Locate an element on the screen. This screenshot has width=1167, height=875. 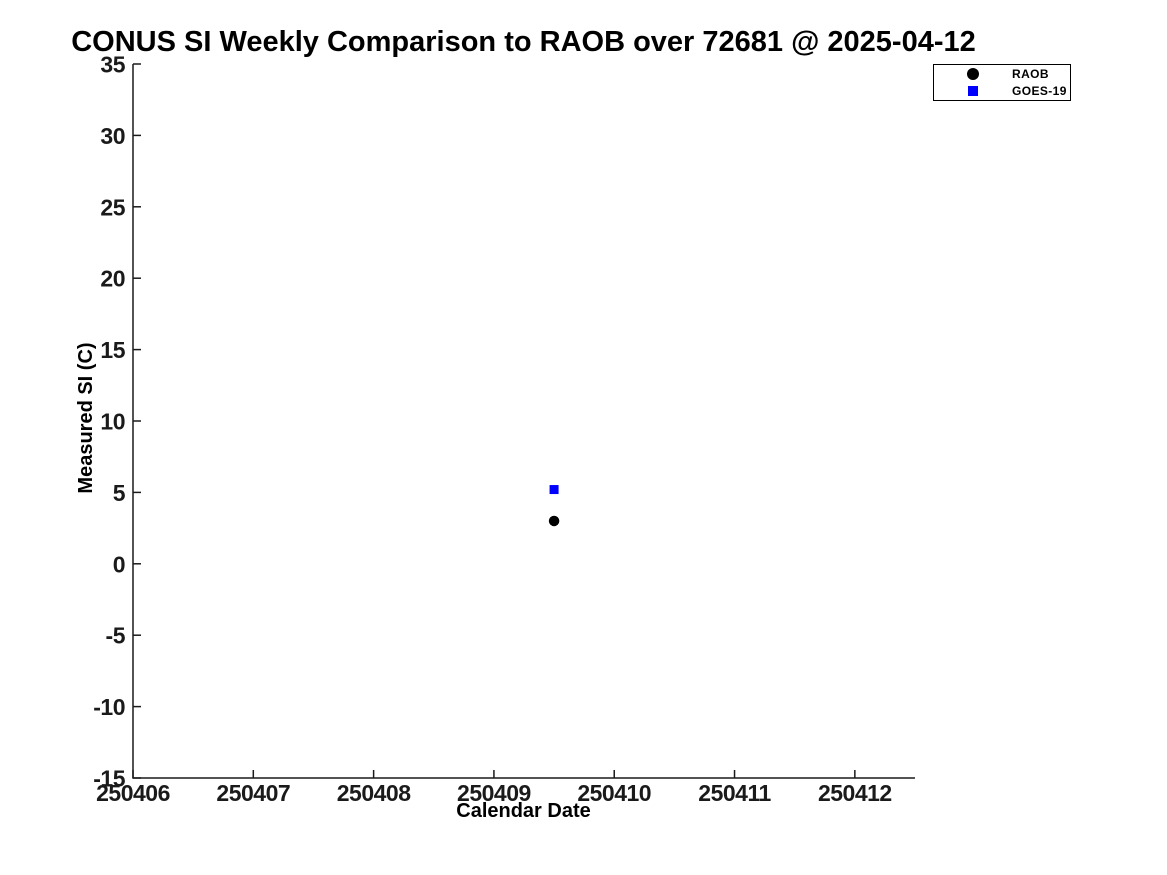
raob-circle-marker-icon is located at coordinates (973, 74).